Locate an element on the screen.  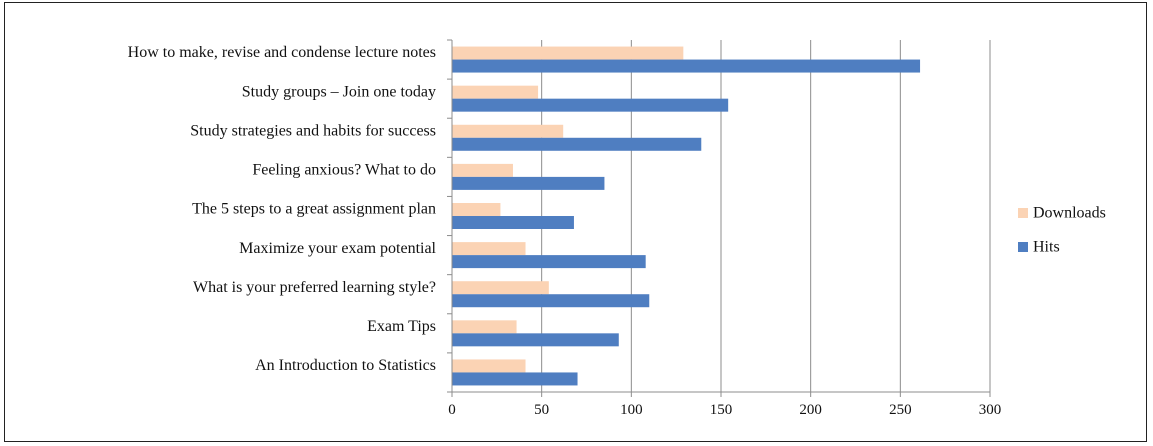
x-tick-label: 50 is located at coordinates (541, 410).